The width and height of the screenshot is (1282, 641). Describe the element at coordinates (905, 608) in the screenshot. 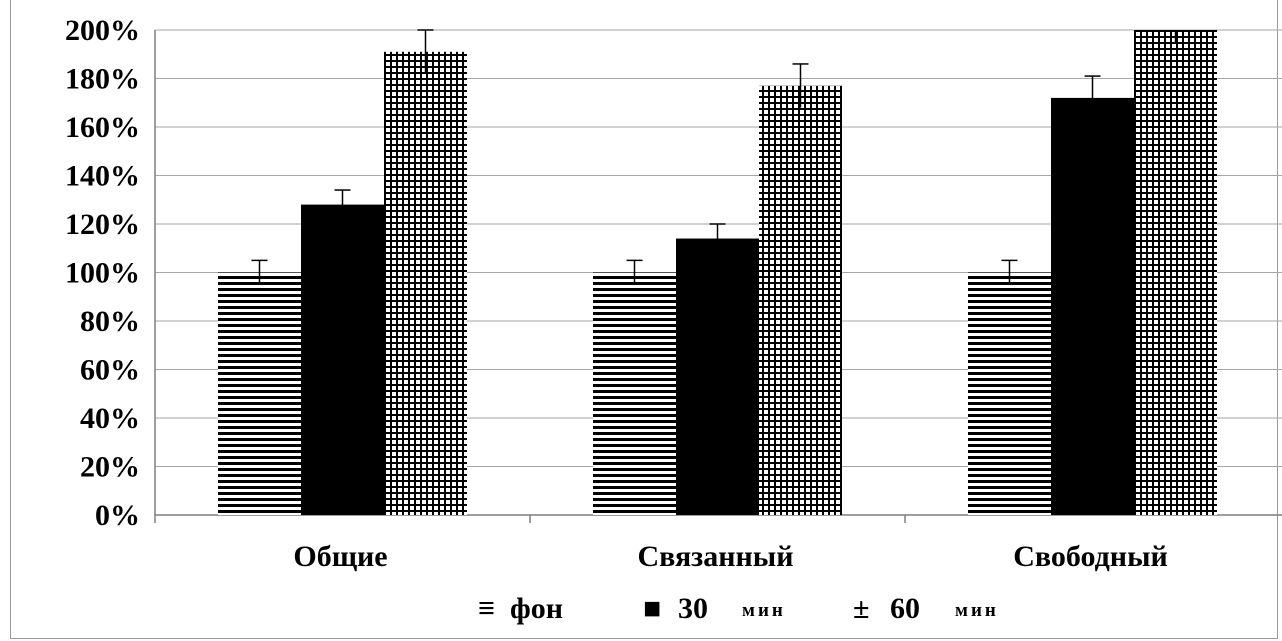

I see `legend-label-60: 60` at that location.